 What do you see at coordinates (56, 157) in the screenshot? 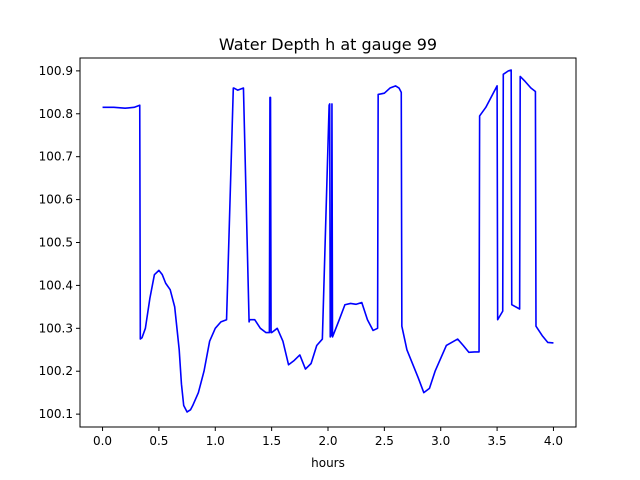
I see `y-tick-label: 100.7` at bounding box center [56, 157].